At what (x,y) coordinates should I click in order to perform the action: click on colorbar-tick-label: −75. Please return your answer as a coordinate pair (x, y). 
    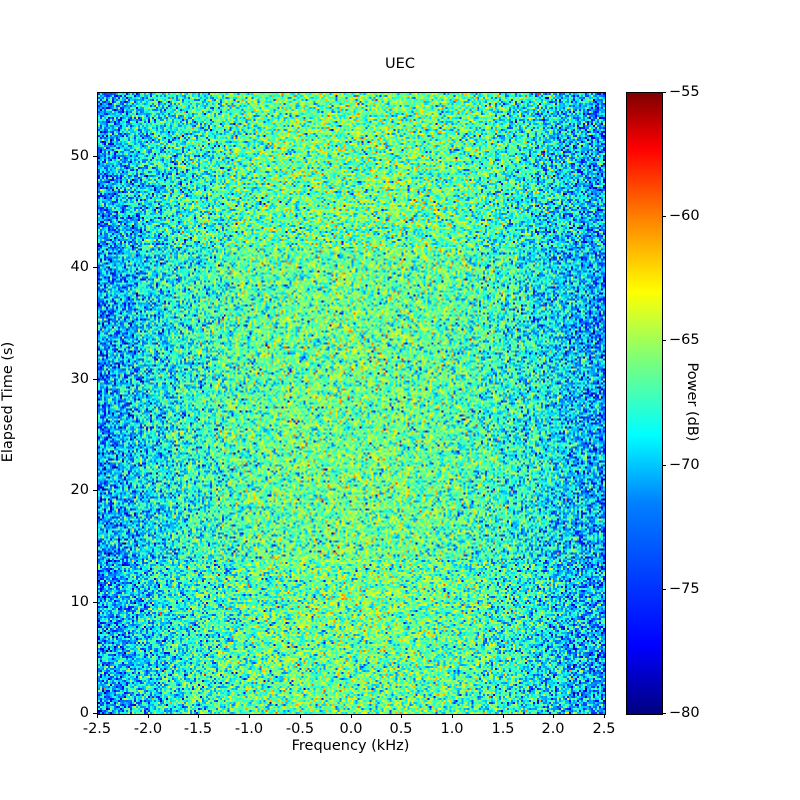
    Looking at the image, I should click on (684, 589).